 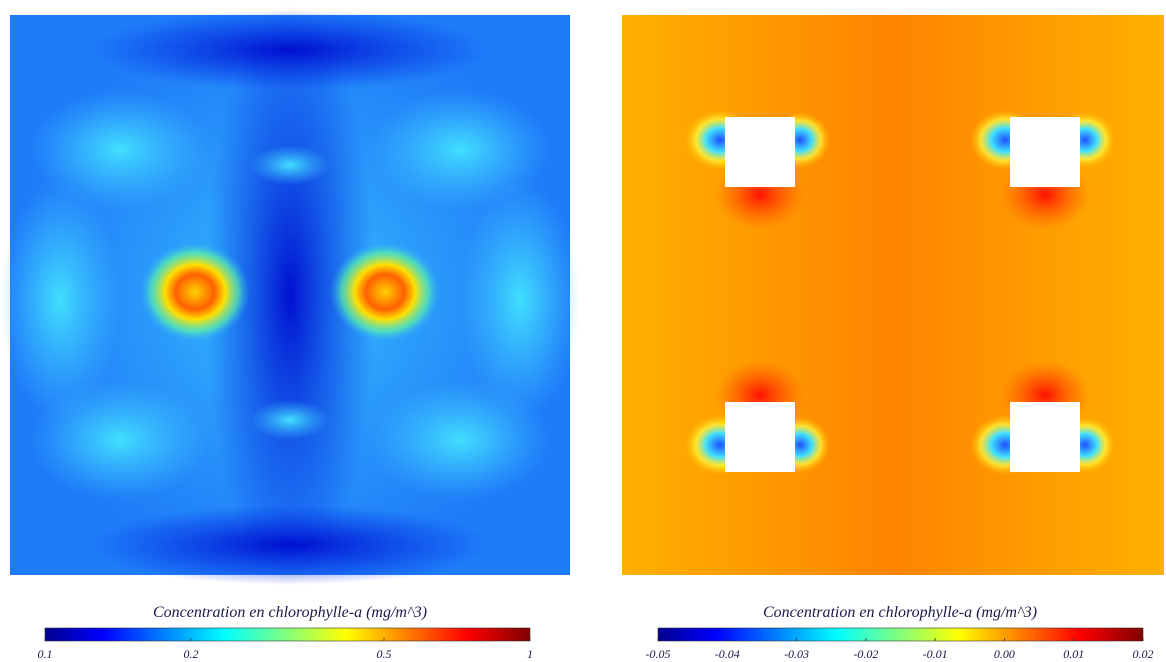 What do you see at coordinates (1073, 654) in the screenshot?
I see `tick-label: 0.01` at bounding box center [1073, 654].